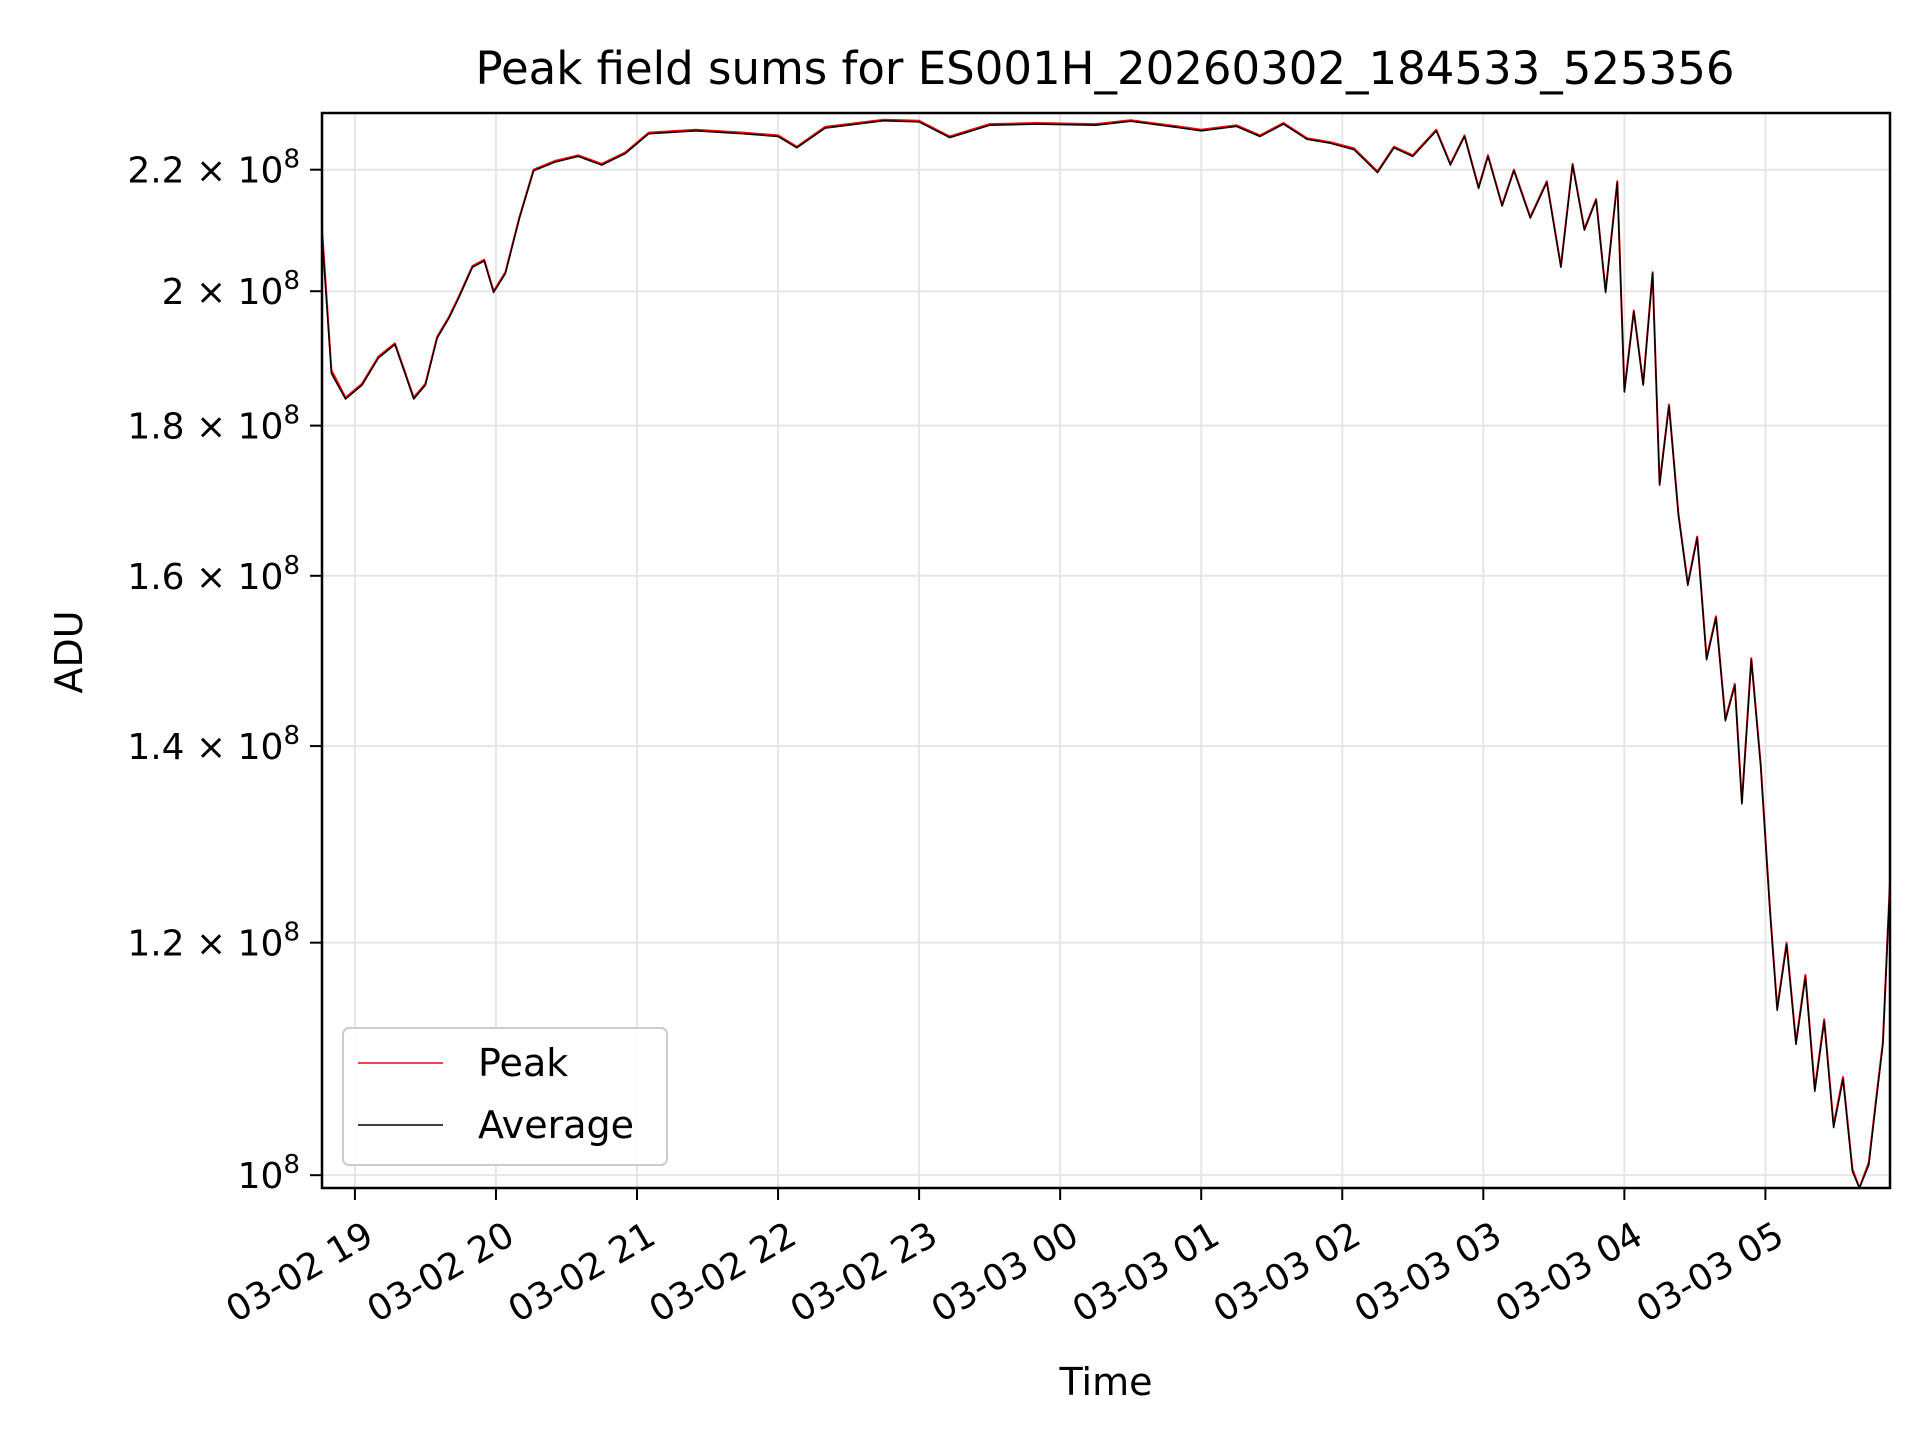  Describe the element at coordinates (69, 651) in the screenshot. I see `y-axis-label: ADU` at that location.